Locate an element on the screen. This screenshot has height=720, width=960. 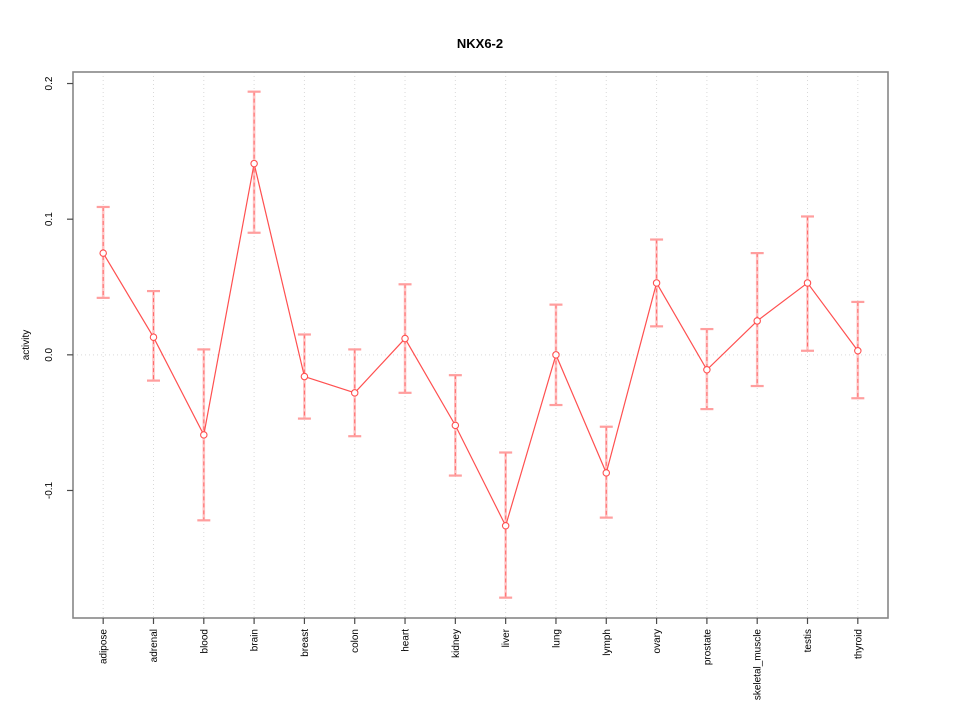
x-category-label: skeletal_muscle is located at coordinates (758, 665).